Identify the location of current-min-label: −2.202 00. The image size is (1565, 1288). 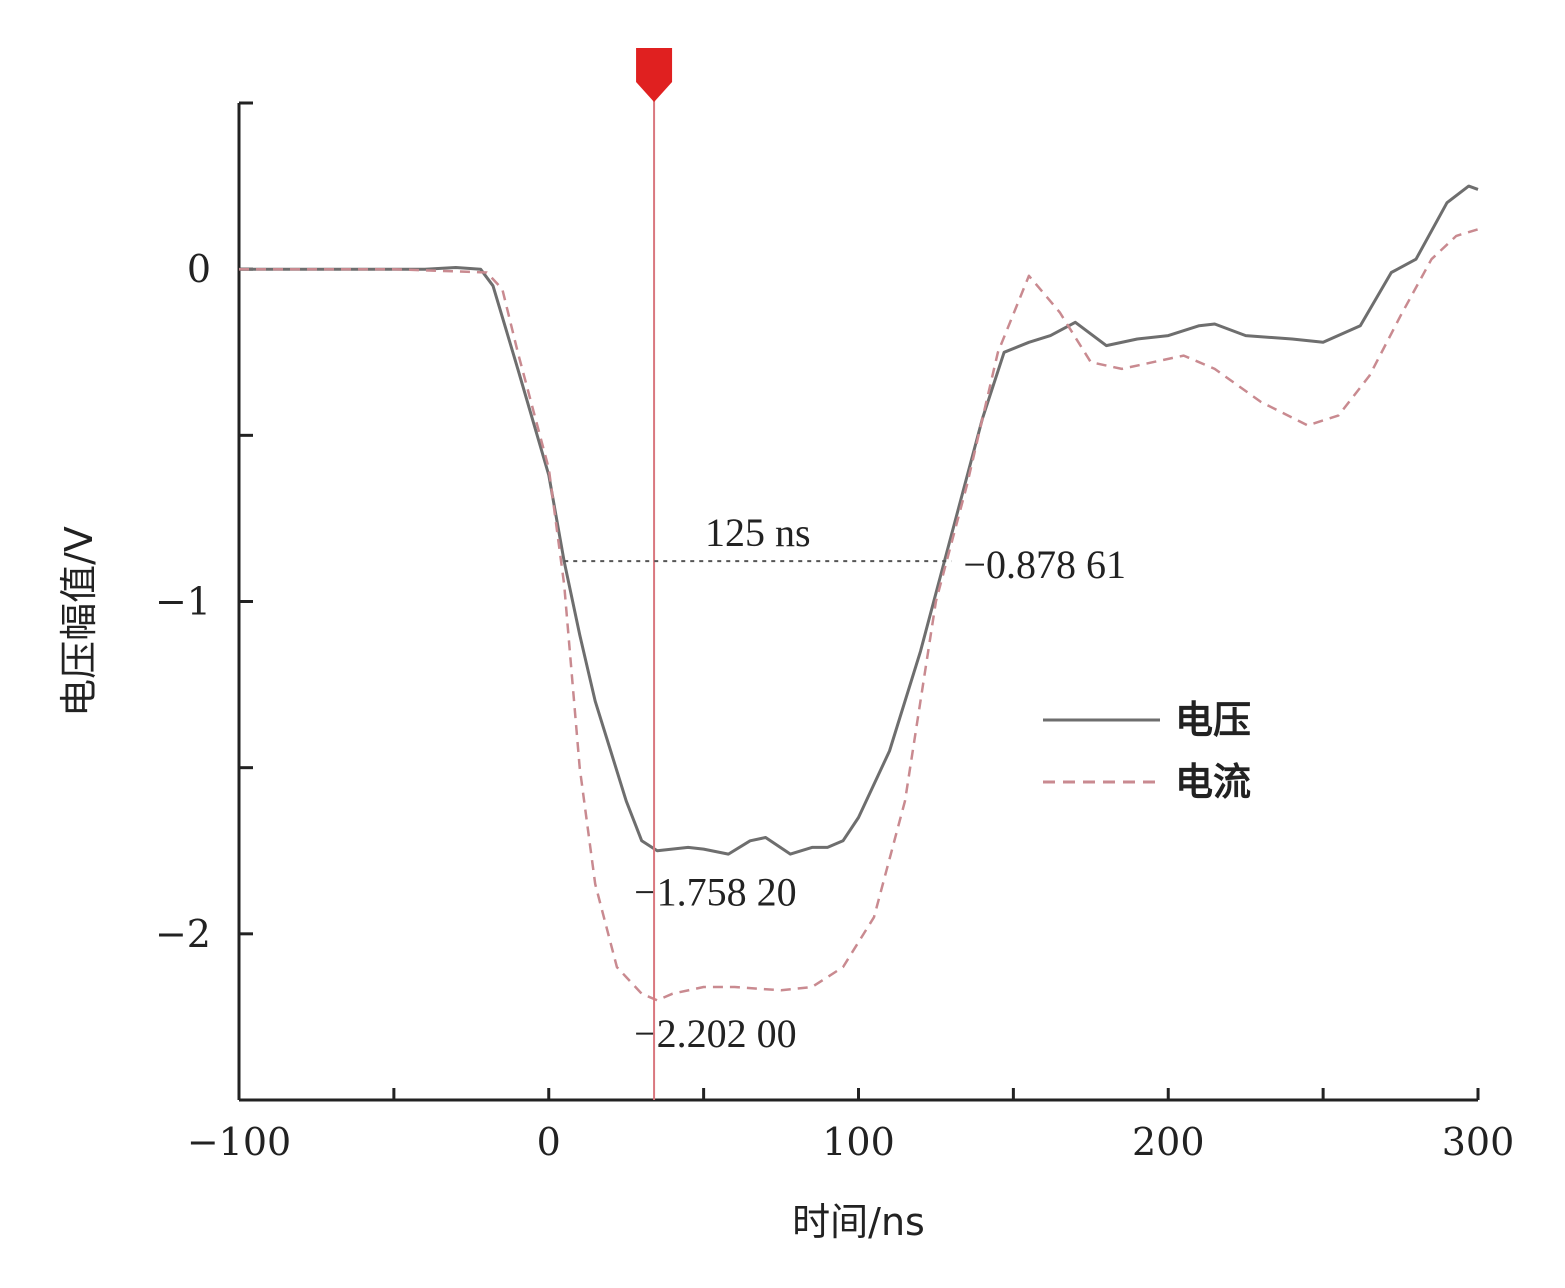
(715, 1033).